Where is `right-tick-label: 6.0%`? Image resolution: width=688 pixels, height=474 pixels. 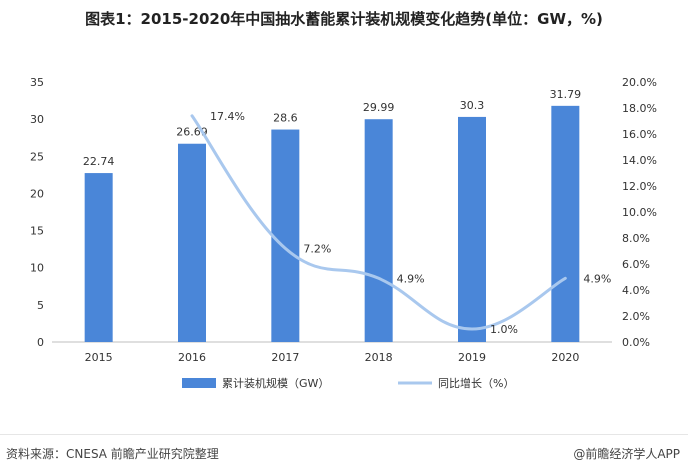 right-tick-label: 6.0% is located at coordinates (636, 264).